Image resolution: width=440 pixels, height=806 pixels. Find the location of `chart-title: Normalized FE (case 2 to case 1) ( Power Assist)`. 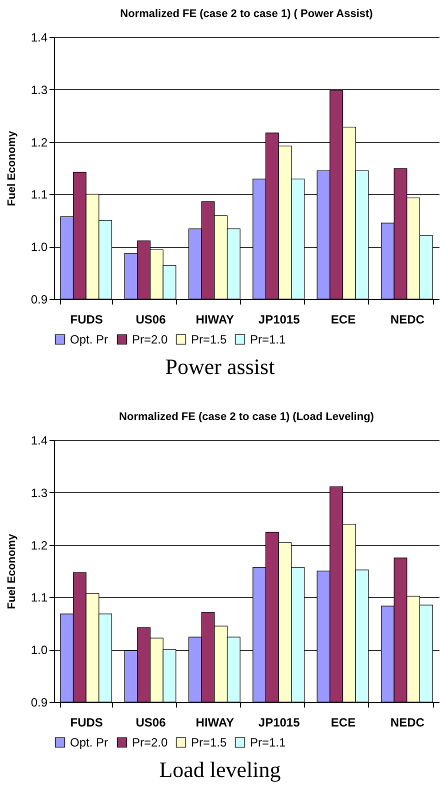

chart-title: Normalized FE (case 2 to case 1) ( Power Assist) is located at coordinates (247, 14).